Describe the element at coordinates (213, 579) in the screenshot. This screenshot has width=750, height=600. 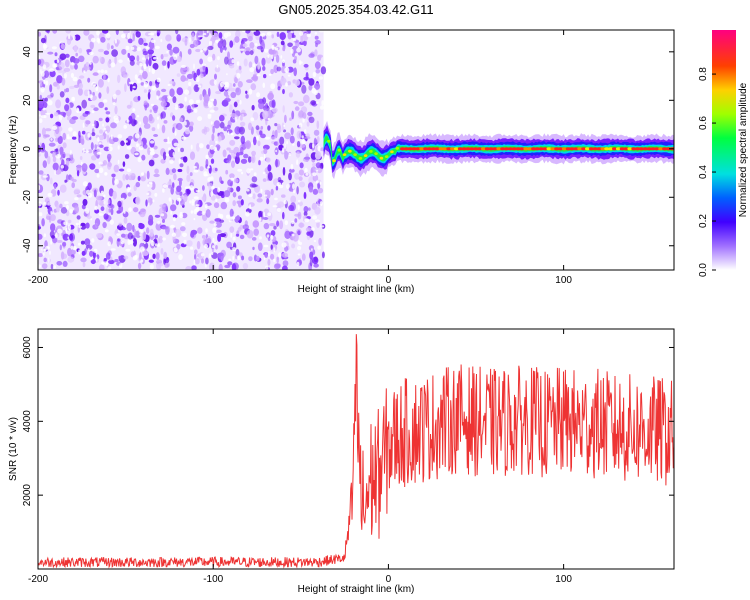
I see `x-tick-label: -100` at that location.